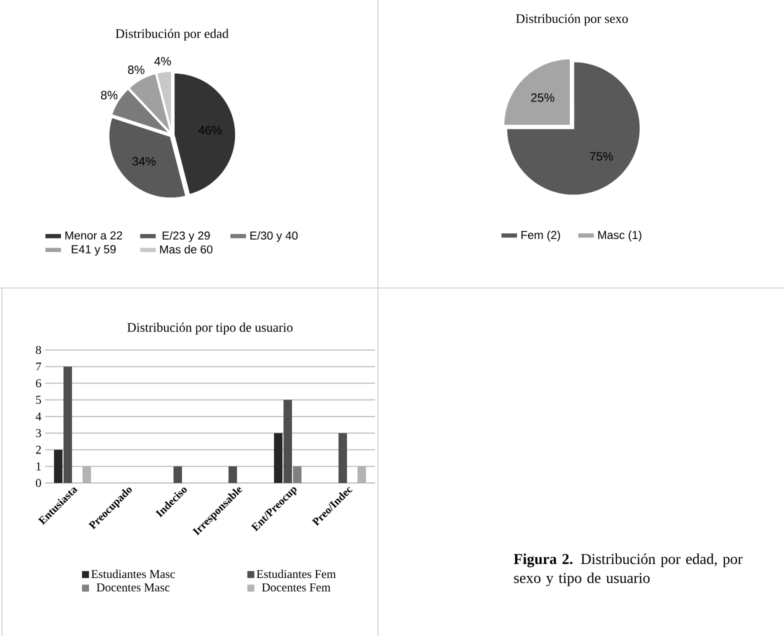 The height and width of the screenshot is (636, 784). What do you see at coordinates (39, 366) in the screenshot?
I see `y-tick-label: 7` at bounding box center [39, 366].